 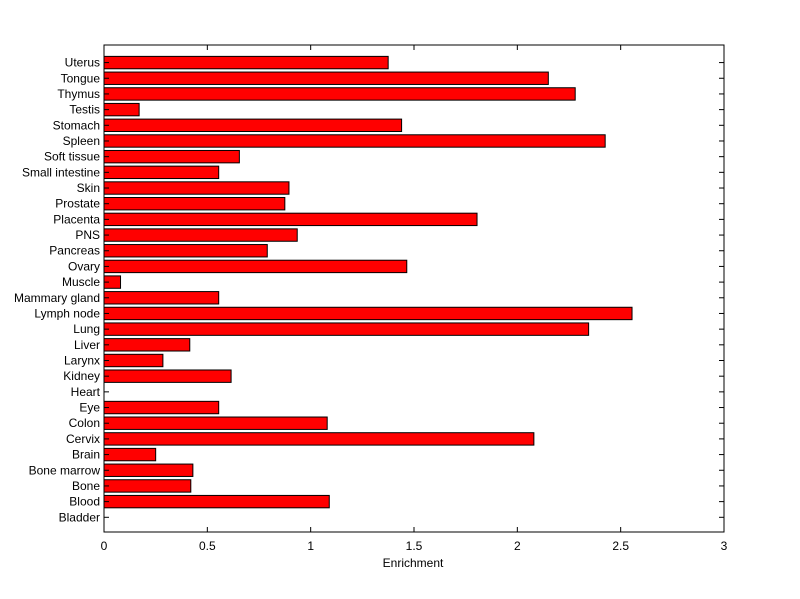 What do you see at coordinates (171, 156) in the screenshot?
I see `bar-soft-tissue` at bounding box center [171, 156].